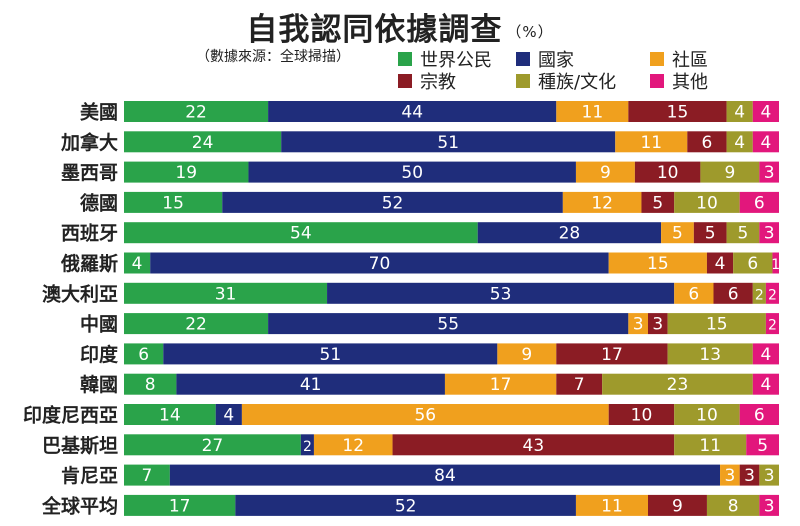 This screenshot has width=800, height=526. Describe the element at coordinates (213, 446) in the screenshot. I see `data-label: 27` at that location.